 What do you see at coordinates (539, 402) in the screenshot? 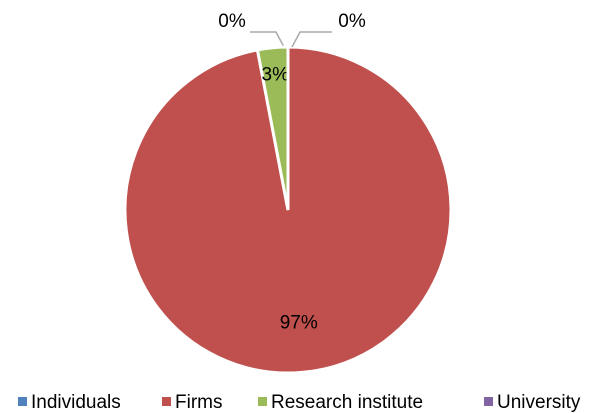
I see `legend-label: University` at bounding box center [539, 402].